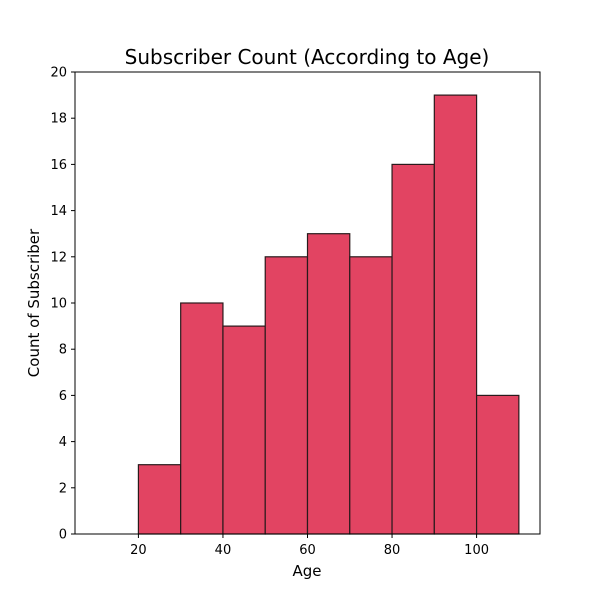  I want to click on y-tick-label: 8, so click(63, 350).